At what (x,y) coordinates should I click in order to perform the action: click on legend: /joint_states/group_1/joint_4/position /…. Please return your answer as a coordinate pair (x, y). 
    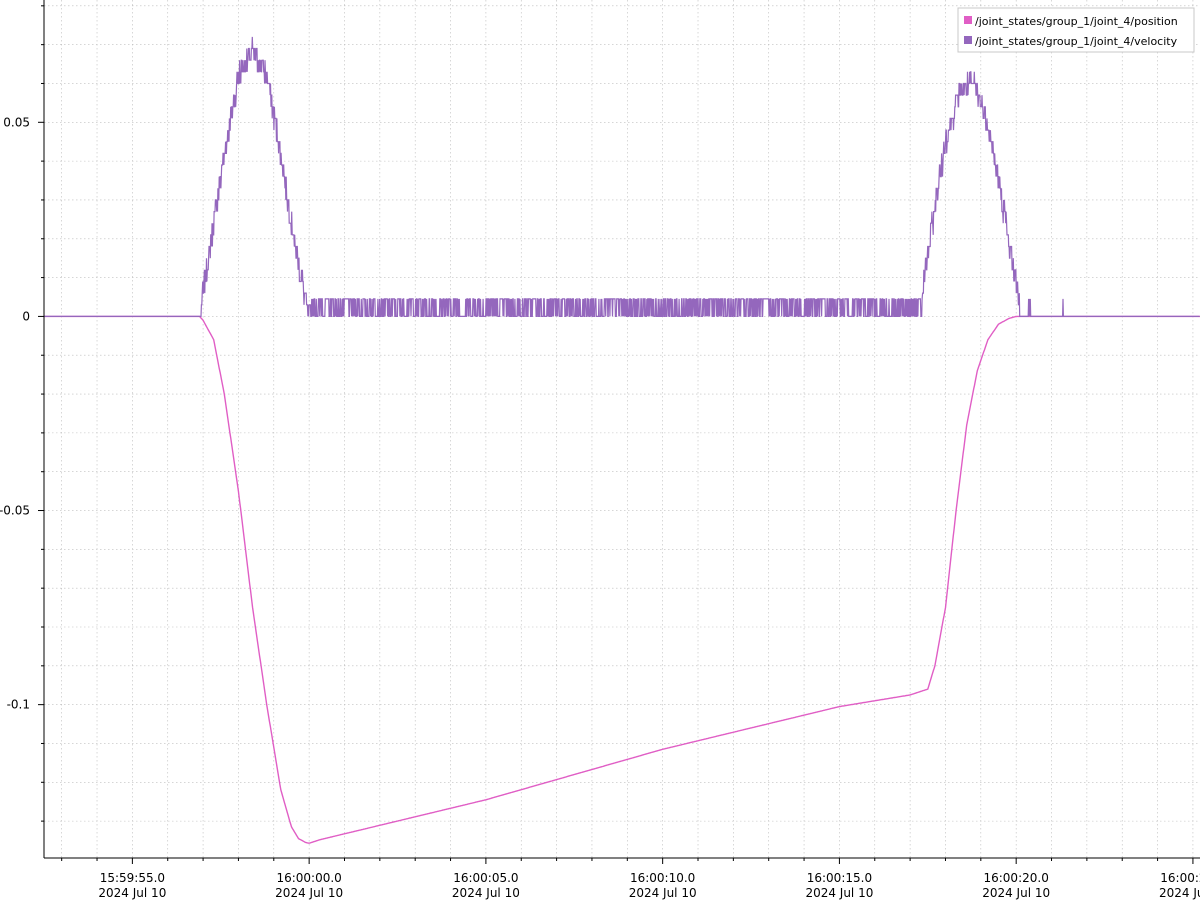
    Looking at the image, I should click on (1076, 30).